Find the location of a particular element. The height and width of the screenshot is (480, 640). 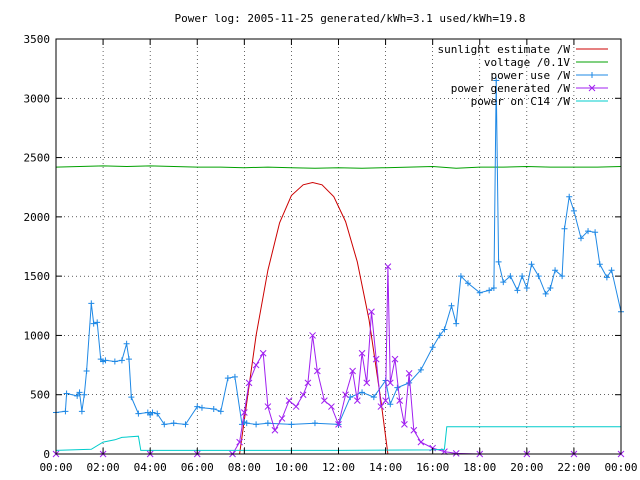

voltage-0-1v-series is located at coordinates (338, 167).